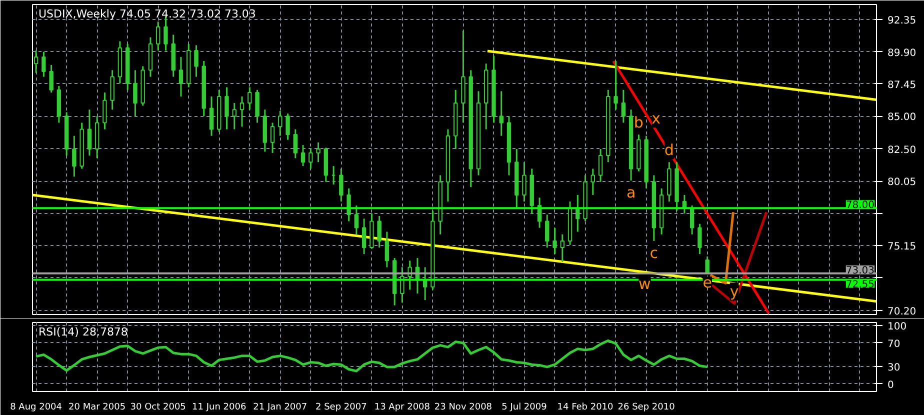 The image size is (924, 415). Describe the element at coordinates (371, 355) in the screenshot. I see `line-series` at that location.